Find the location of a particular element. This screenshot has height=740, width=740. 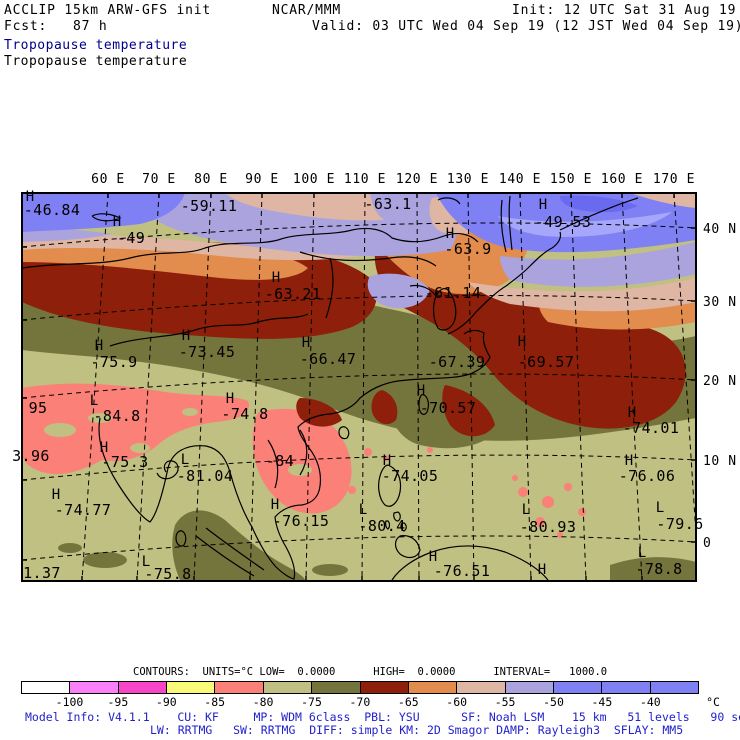

lon-label: 150 E is located at coordinates (571, 179).